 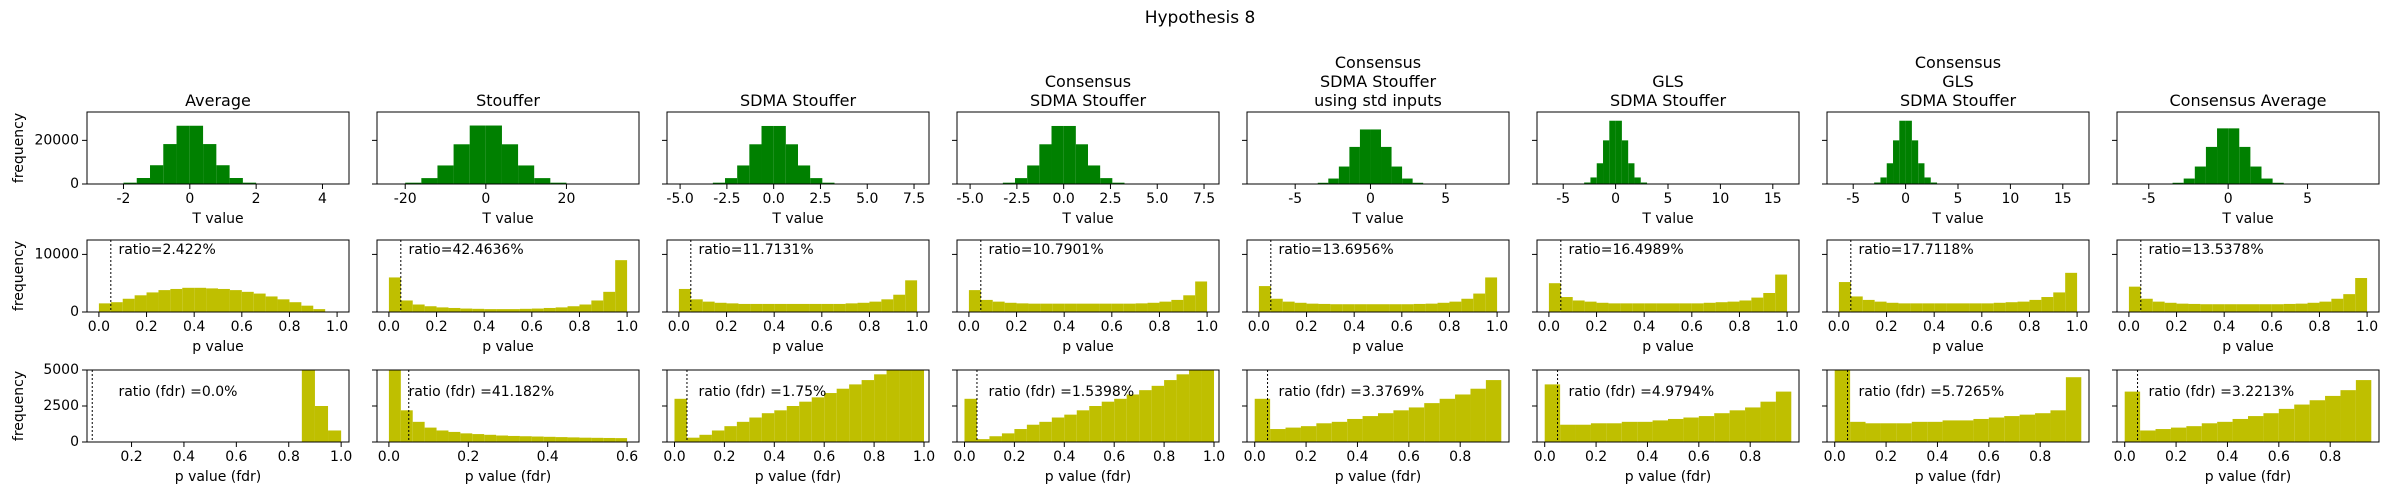 I want to click on x-tick-label: 7.5, so click(x=914, y=199).